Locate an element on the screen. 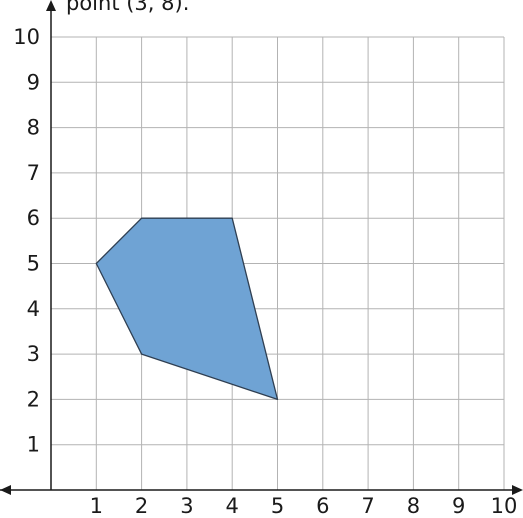  x-tick-label: 3 is located at coordinates (186, 506).